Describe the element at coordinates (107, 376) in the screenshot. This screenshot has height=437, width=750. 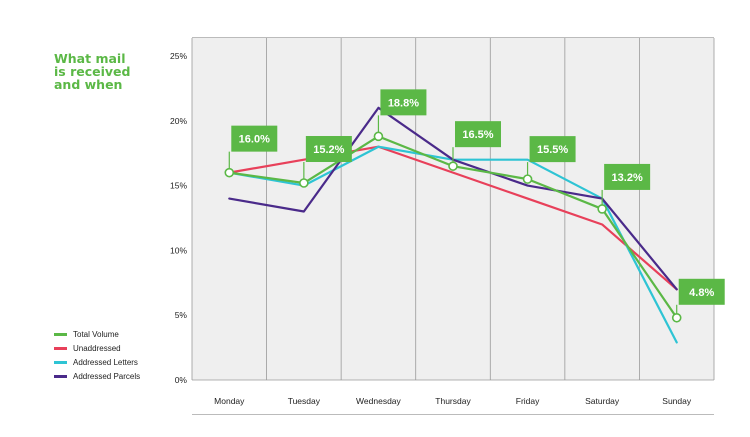
I see `legend-label-addressed-parcels: Addressed Parcels` at that location.